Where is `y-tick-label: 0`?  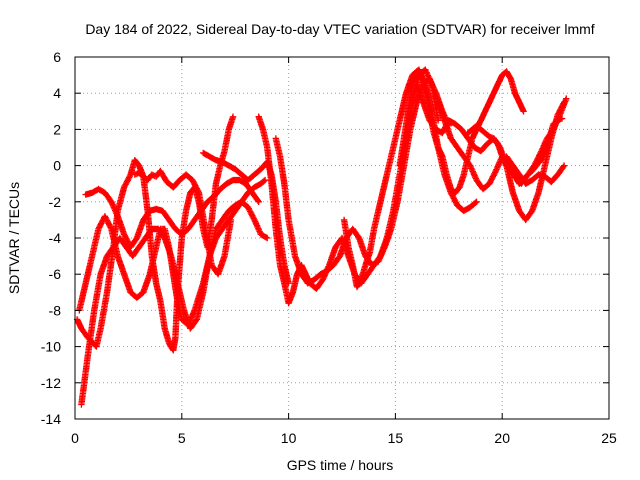
y-tick-label: 0 is located at coordinates (57, 166).